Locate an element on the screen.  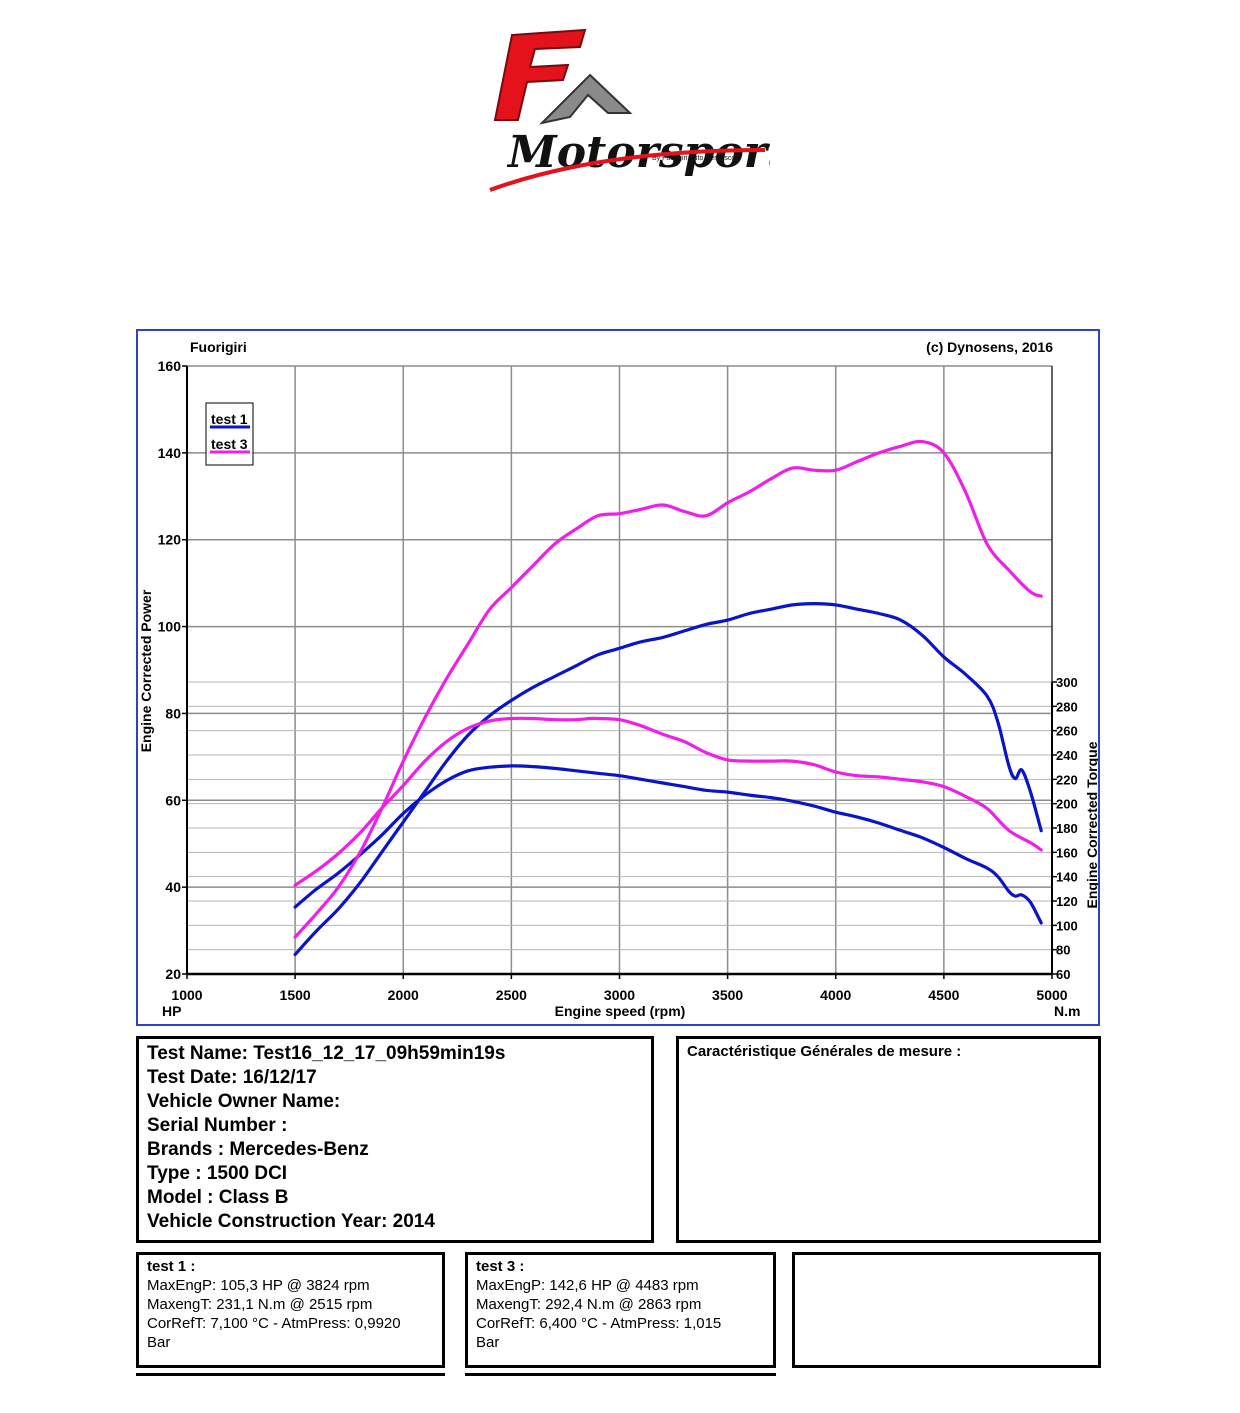
y-tick-label-left: 140 is located at coordinates (170, 453).